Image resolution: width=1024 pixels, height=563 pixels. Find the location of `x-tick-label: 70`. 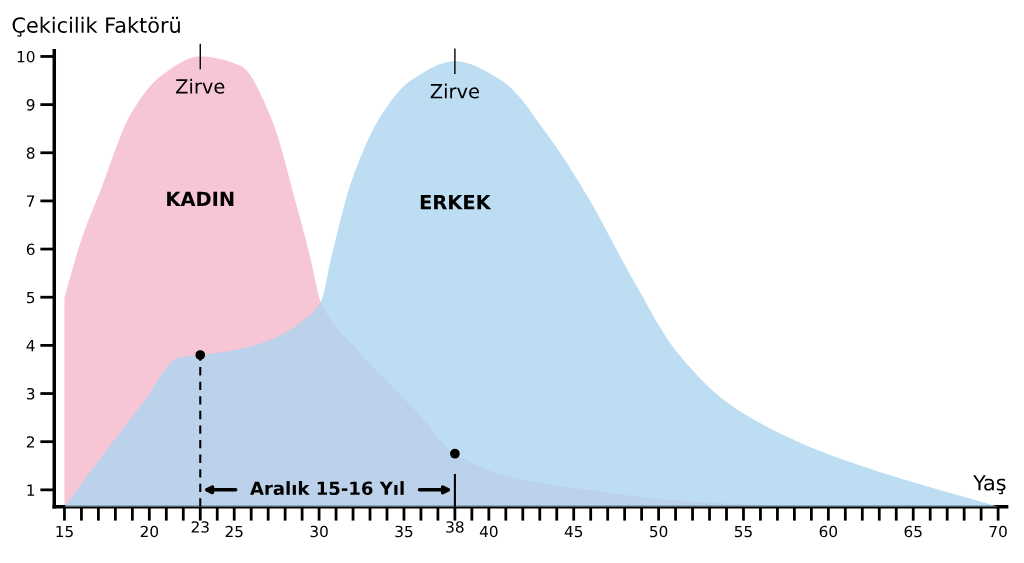

x-tick-label: 70 is located at coordinates (998, 531).